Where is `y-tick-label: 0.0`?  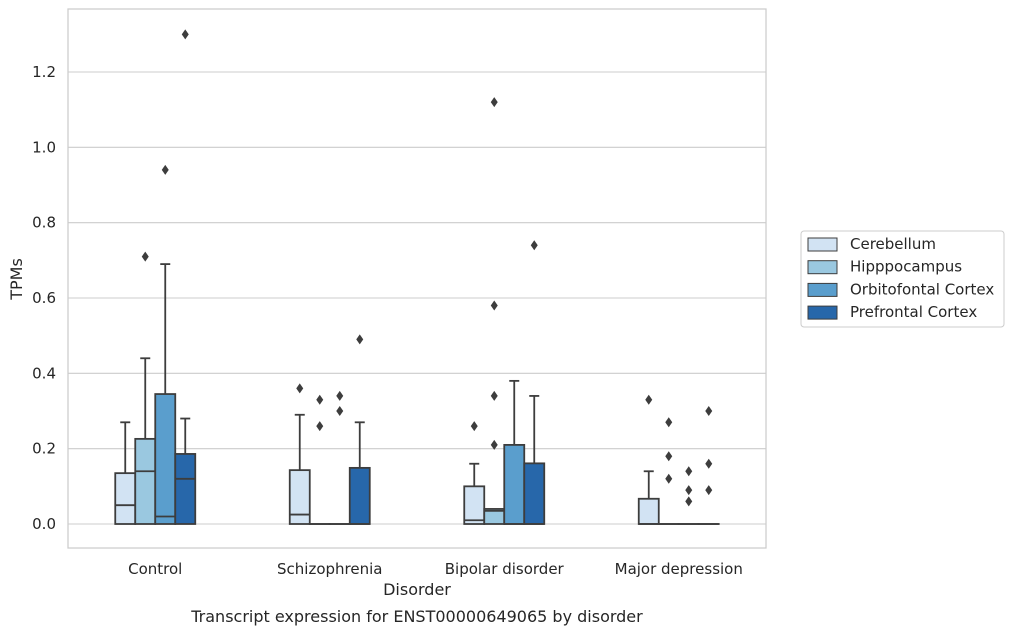 y-tick-label: 0.0 is located at coordinates (44, 524).